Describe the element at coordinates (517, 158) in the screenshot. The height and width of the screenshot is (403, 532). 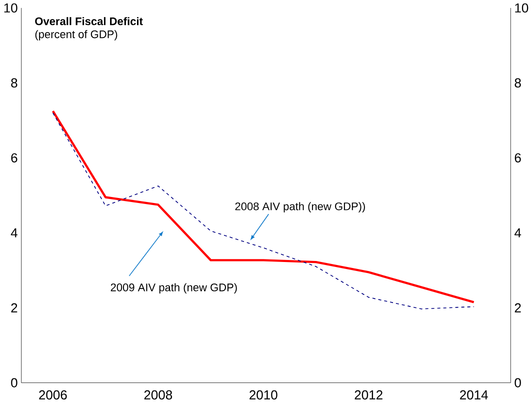
I see `y2-tick-label: 6` at that location.